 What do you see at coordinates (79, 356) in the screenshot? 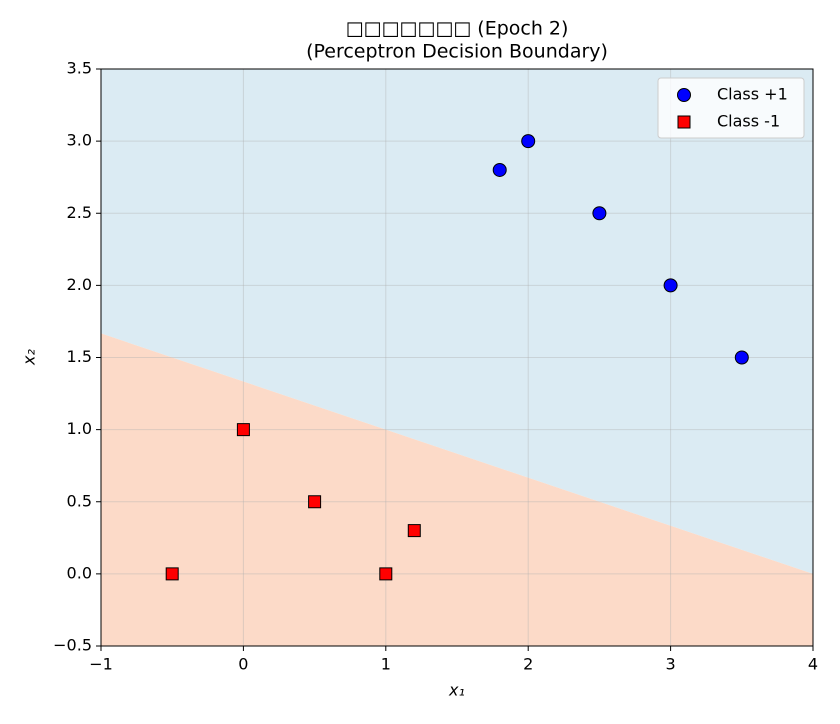
I see `y-tick-label: 1.5` at bounding box center [79, 356].